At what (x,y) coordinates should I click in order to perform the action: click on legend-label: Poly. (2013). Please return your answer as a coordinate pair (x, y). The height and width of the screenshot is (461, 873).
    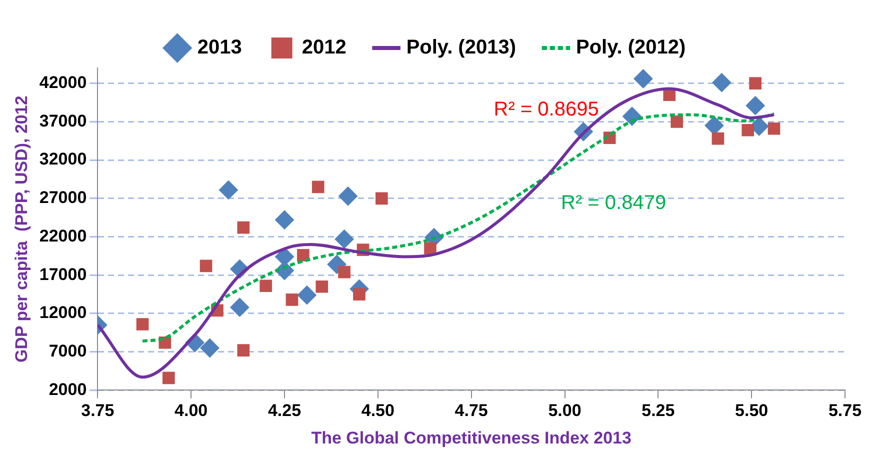
    Looking at the image, I should click on (461, 47).